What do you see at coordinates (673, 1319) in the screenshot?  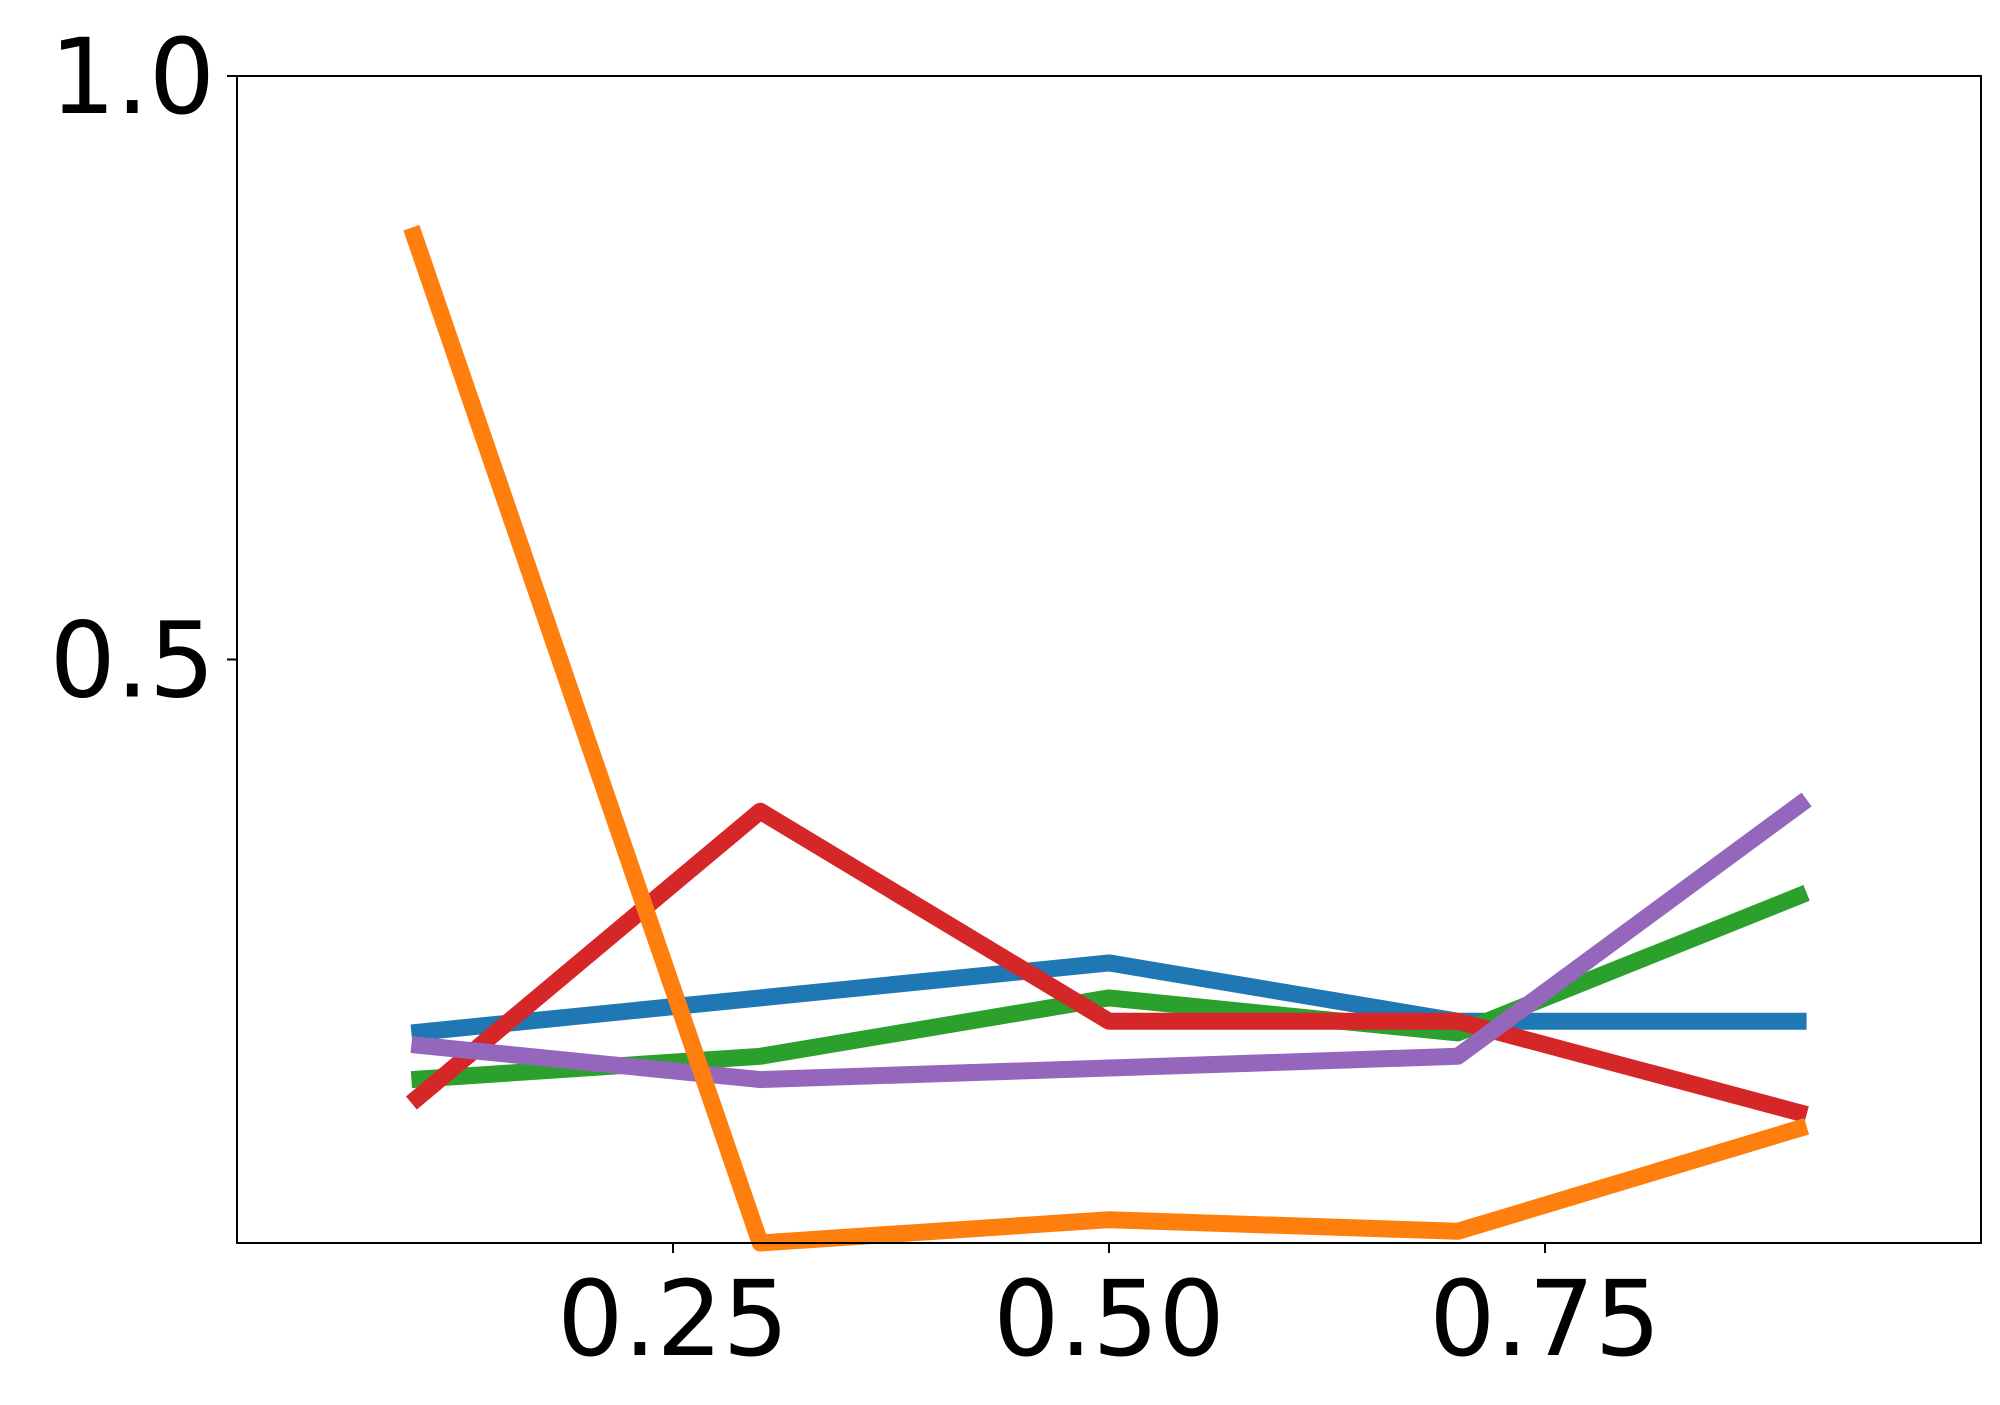 I see `x-tick-label: 0.25` at bounding box center [673, 1319].